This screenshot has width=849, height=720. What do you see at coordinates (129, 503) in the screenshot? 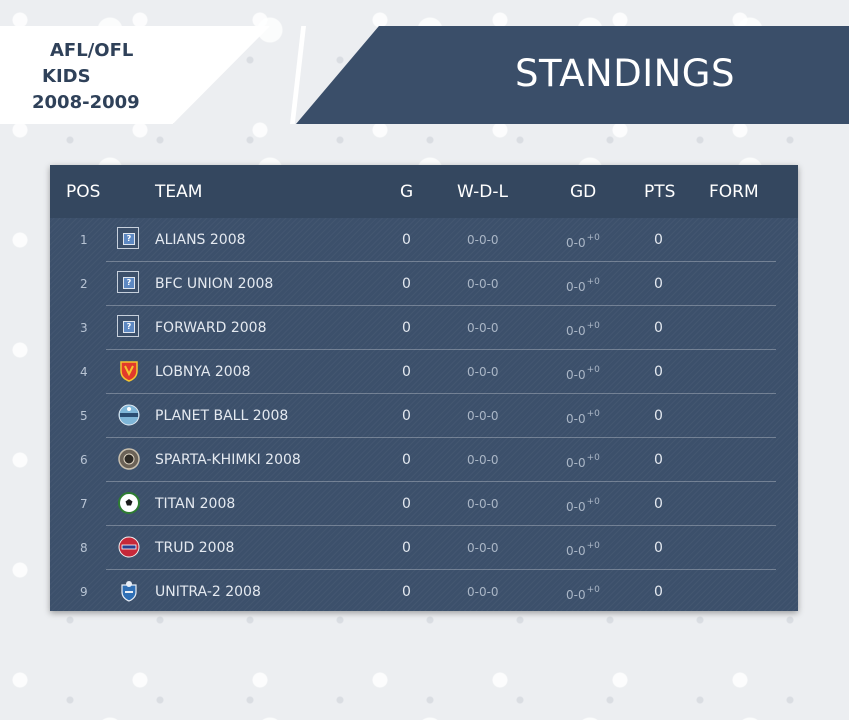
I see `ball-crest-icon` at bounding box center [129, 503].